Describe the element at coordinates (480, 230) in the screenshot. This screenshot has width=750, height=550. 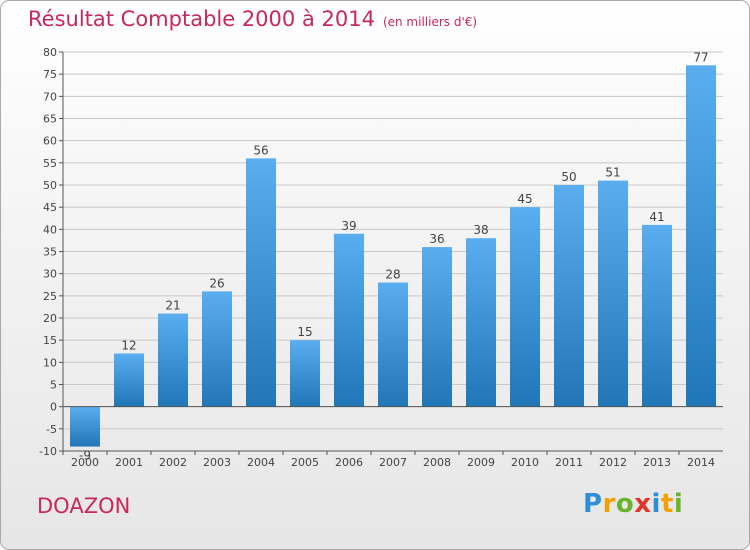
I see `data-label: 38` at that location.